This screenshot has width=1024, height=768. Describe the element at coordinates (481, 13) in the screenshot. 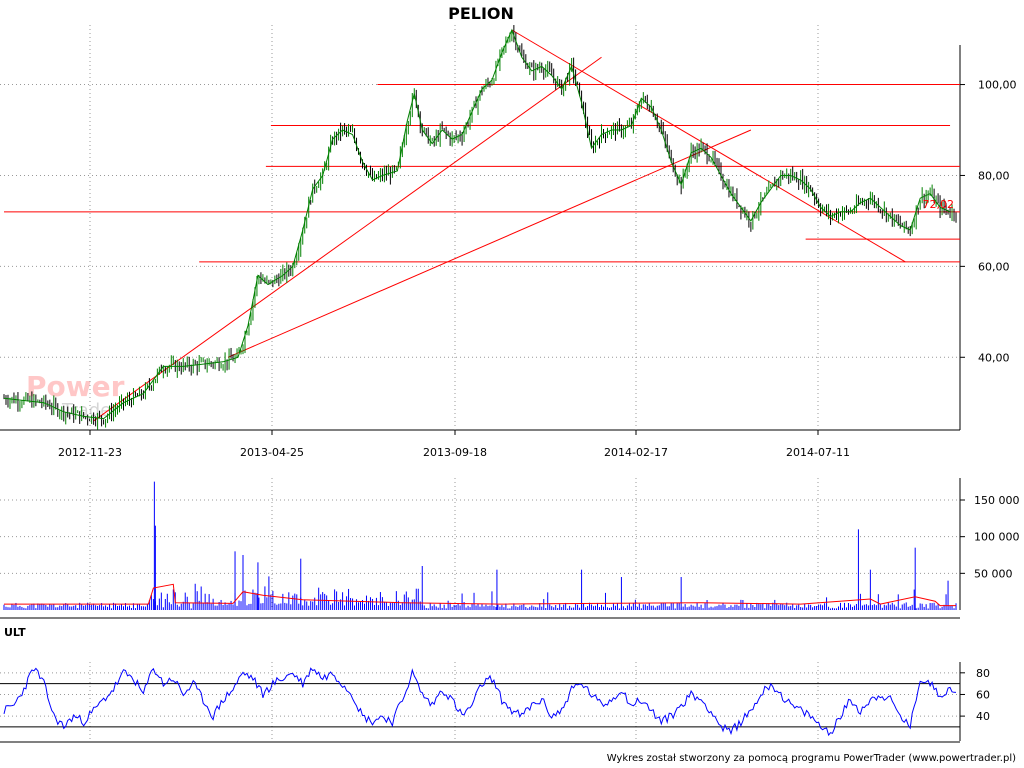

I see `chart-title: PELION` at that location.